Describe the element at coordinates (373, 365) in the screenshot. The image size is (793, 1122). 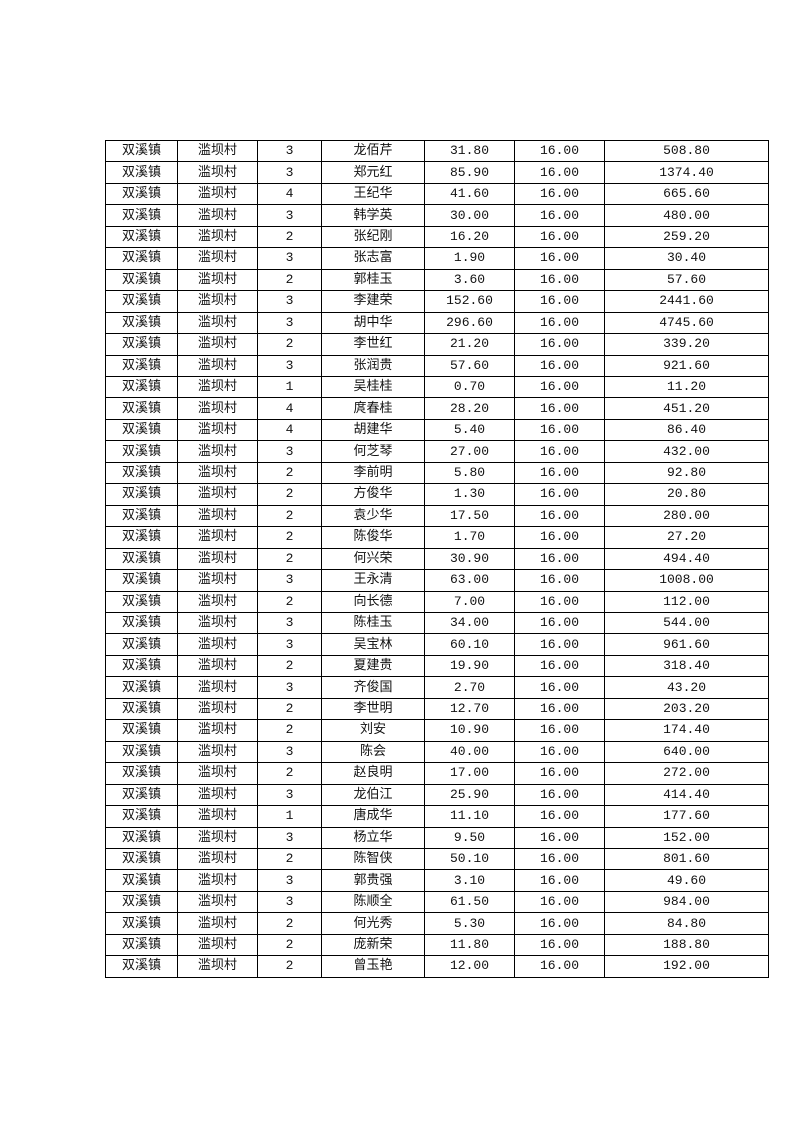
I see `cell-name: 张润贵` at that location.